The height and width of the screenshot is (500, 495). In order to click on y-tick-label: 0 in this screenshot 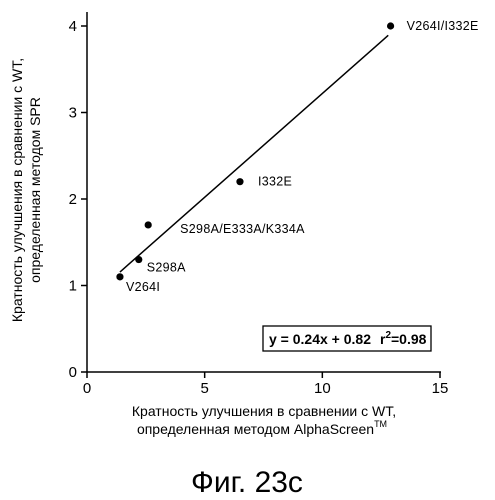, I will do `click(73, 372)`.